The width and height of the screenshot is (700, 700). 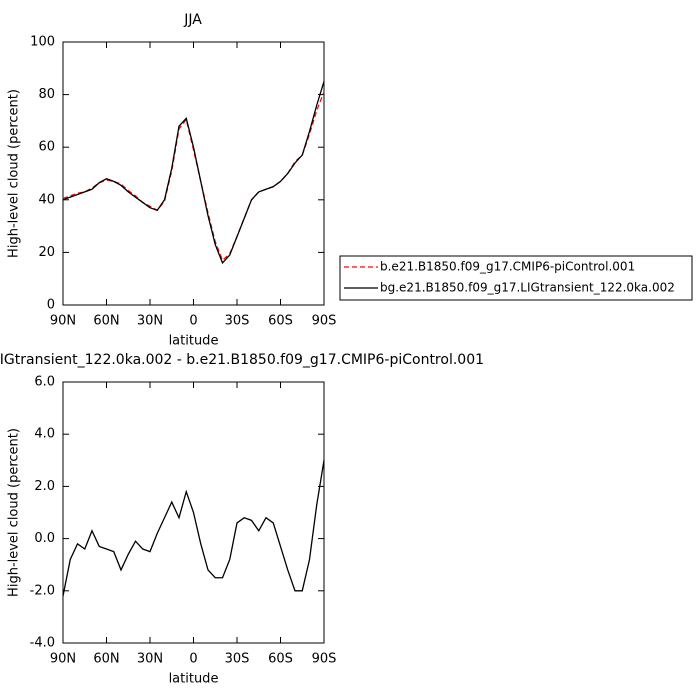 I want to click on chart-title: JJA, so click(x=192, y=20).